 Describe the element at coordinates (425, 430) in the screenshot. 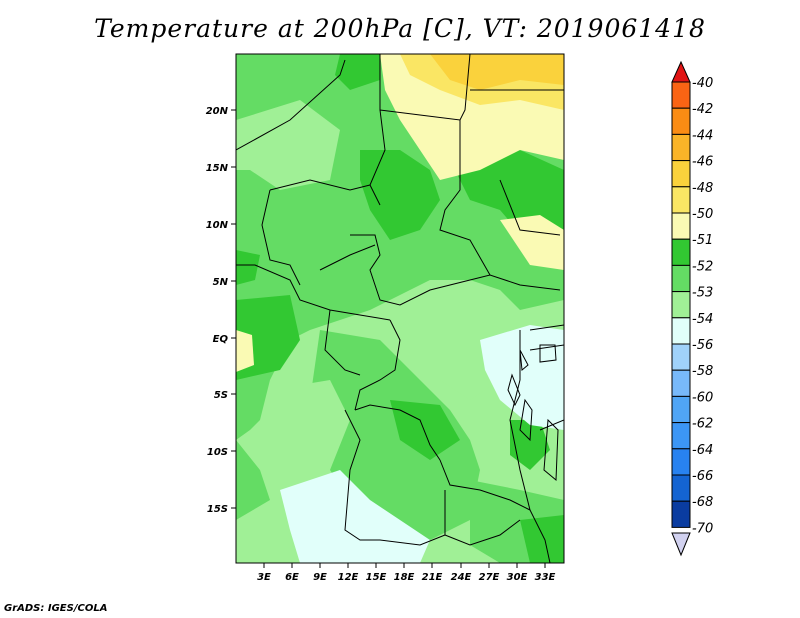

I see `field-region-52-congo` at that location.